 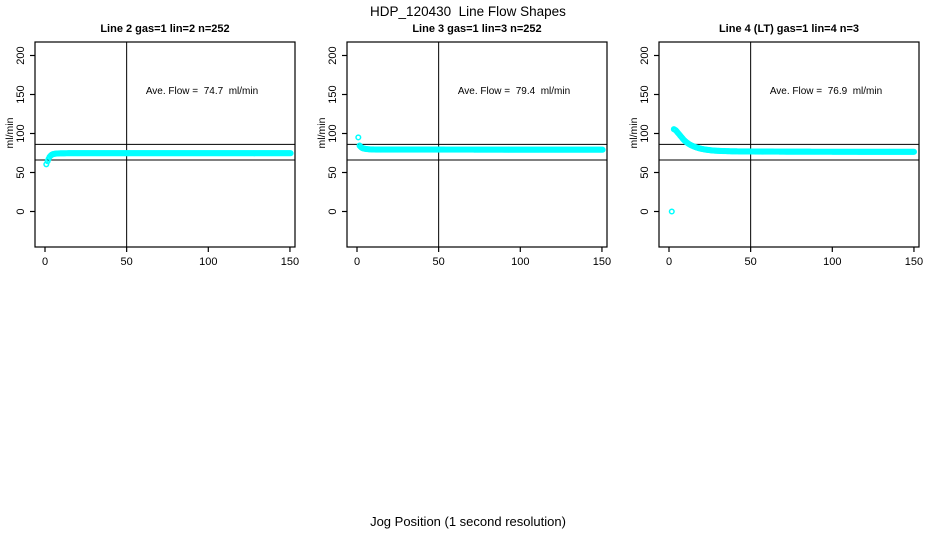 I want to click on panel-3-ave-flow-annotation: Ave. Flow = 76.9 ml/min, so click(x=826, y=91).